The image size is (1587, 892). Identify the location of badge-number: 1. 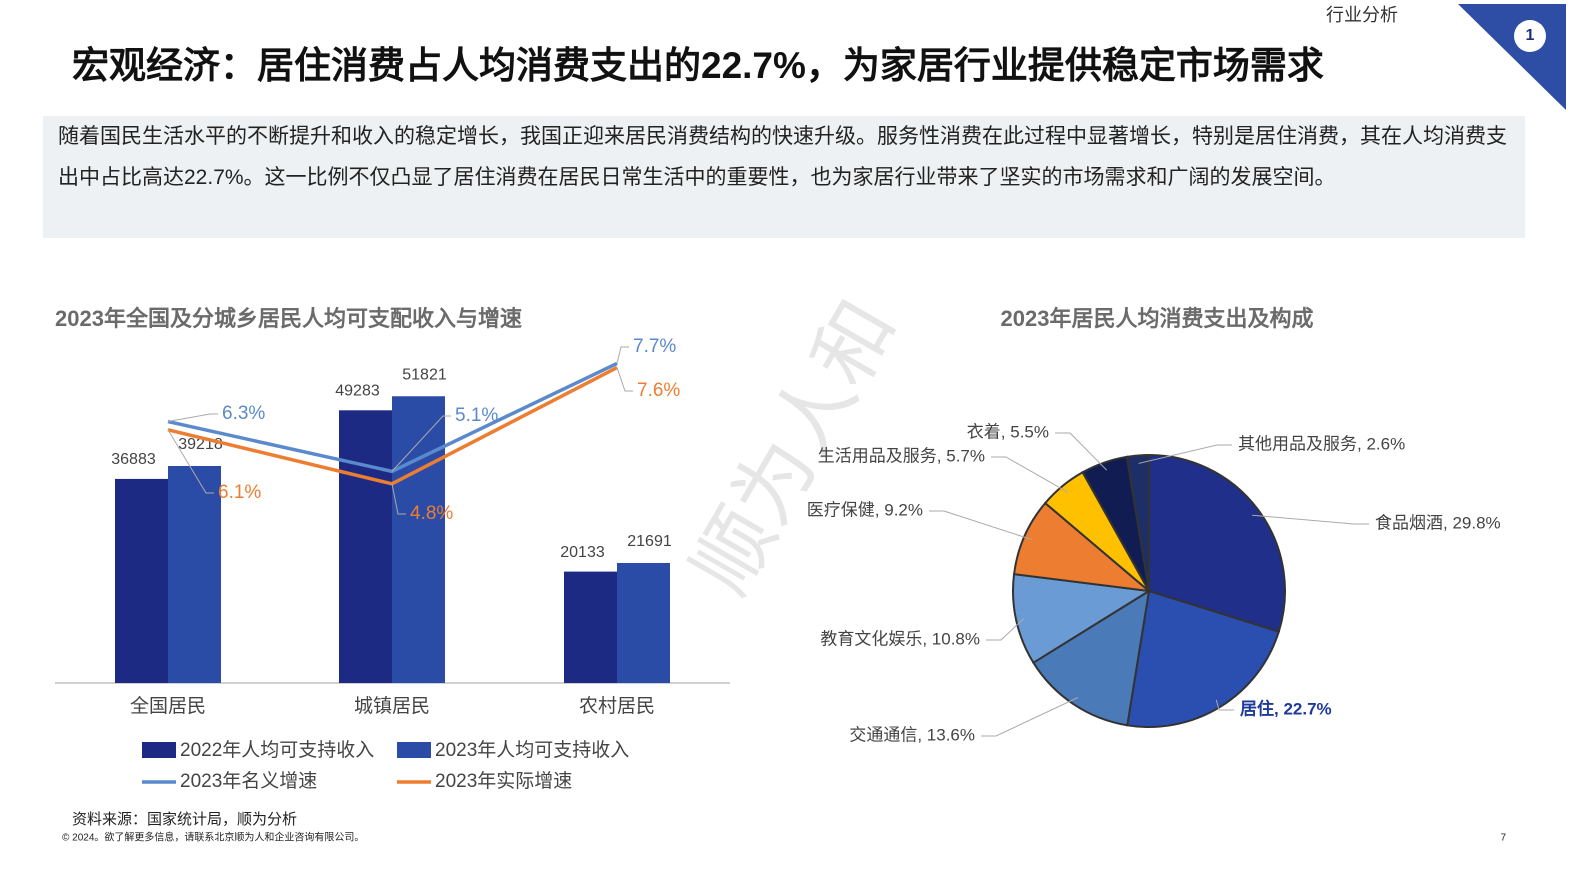
(1530, 35).